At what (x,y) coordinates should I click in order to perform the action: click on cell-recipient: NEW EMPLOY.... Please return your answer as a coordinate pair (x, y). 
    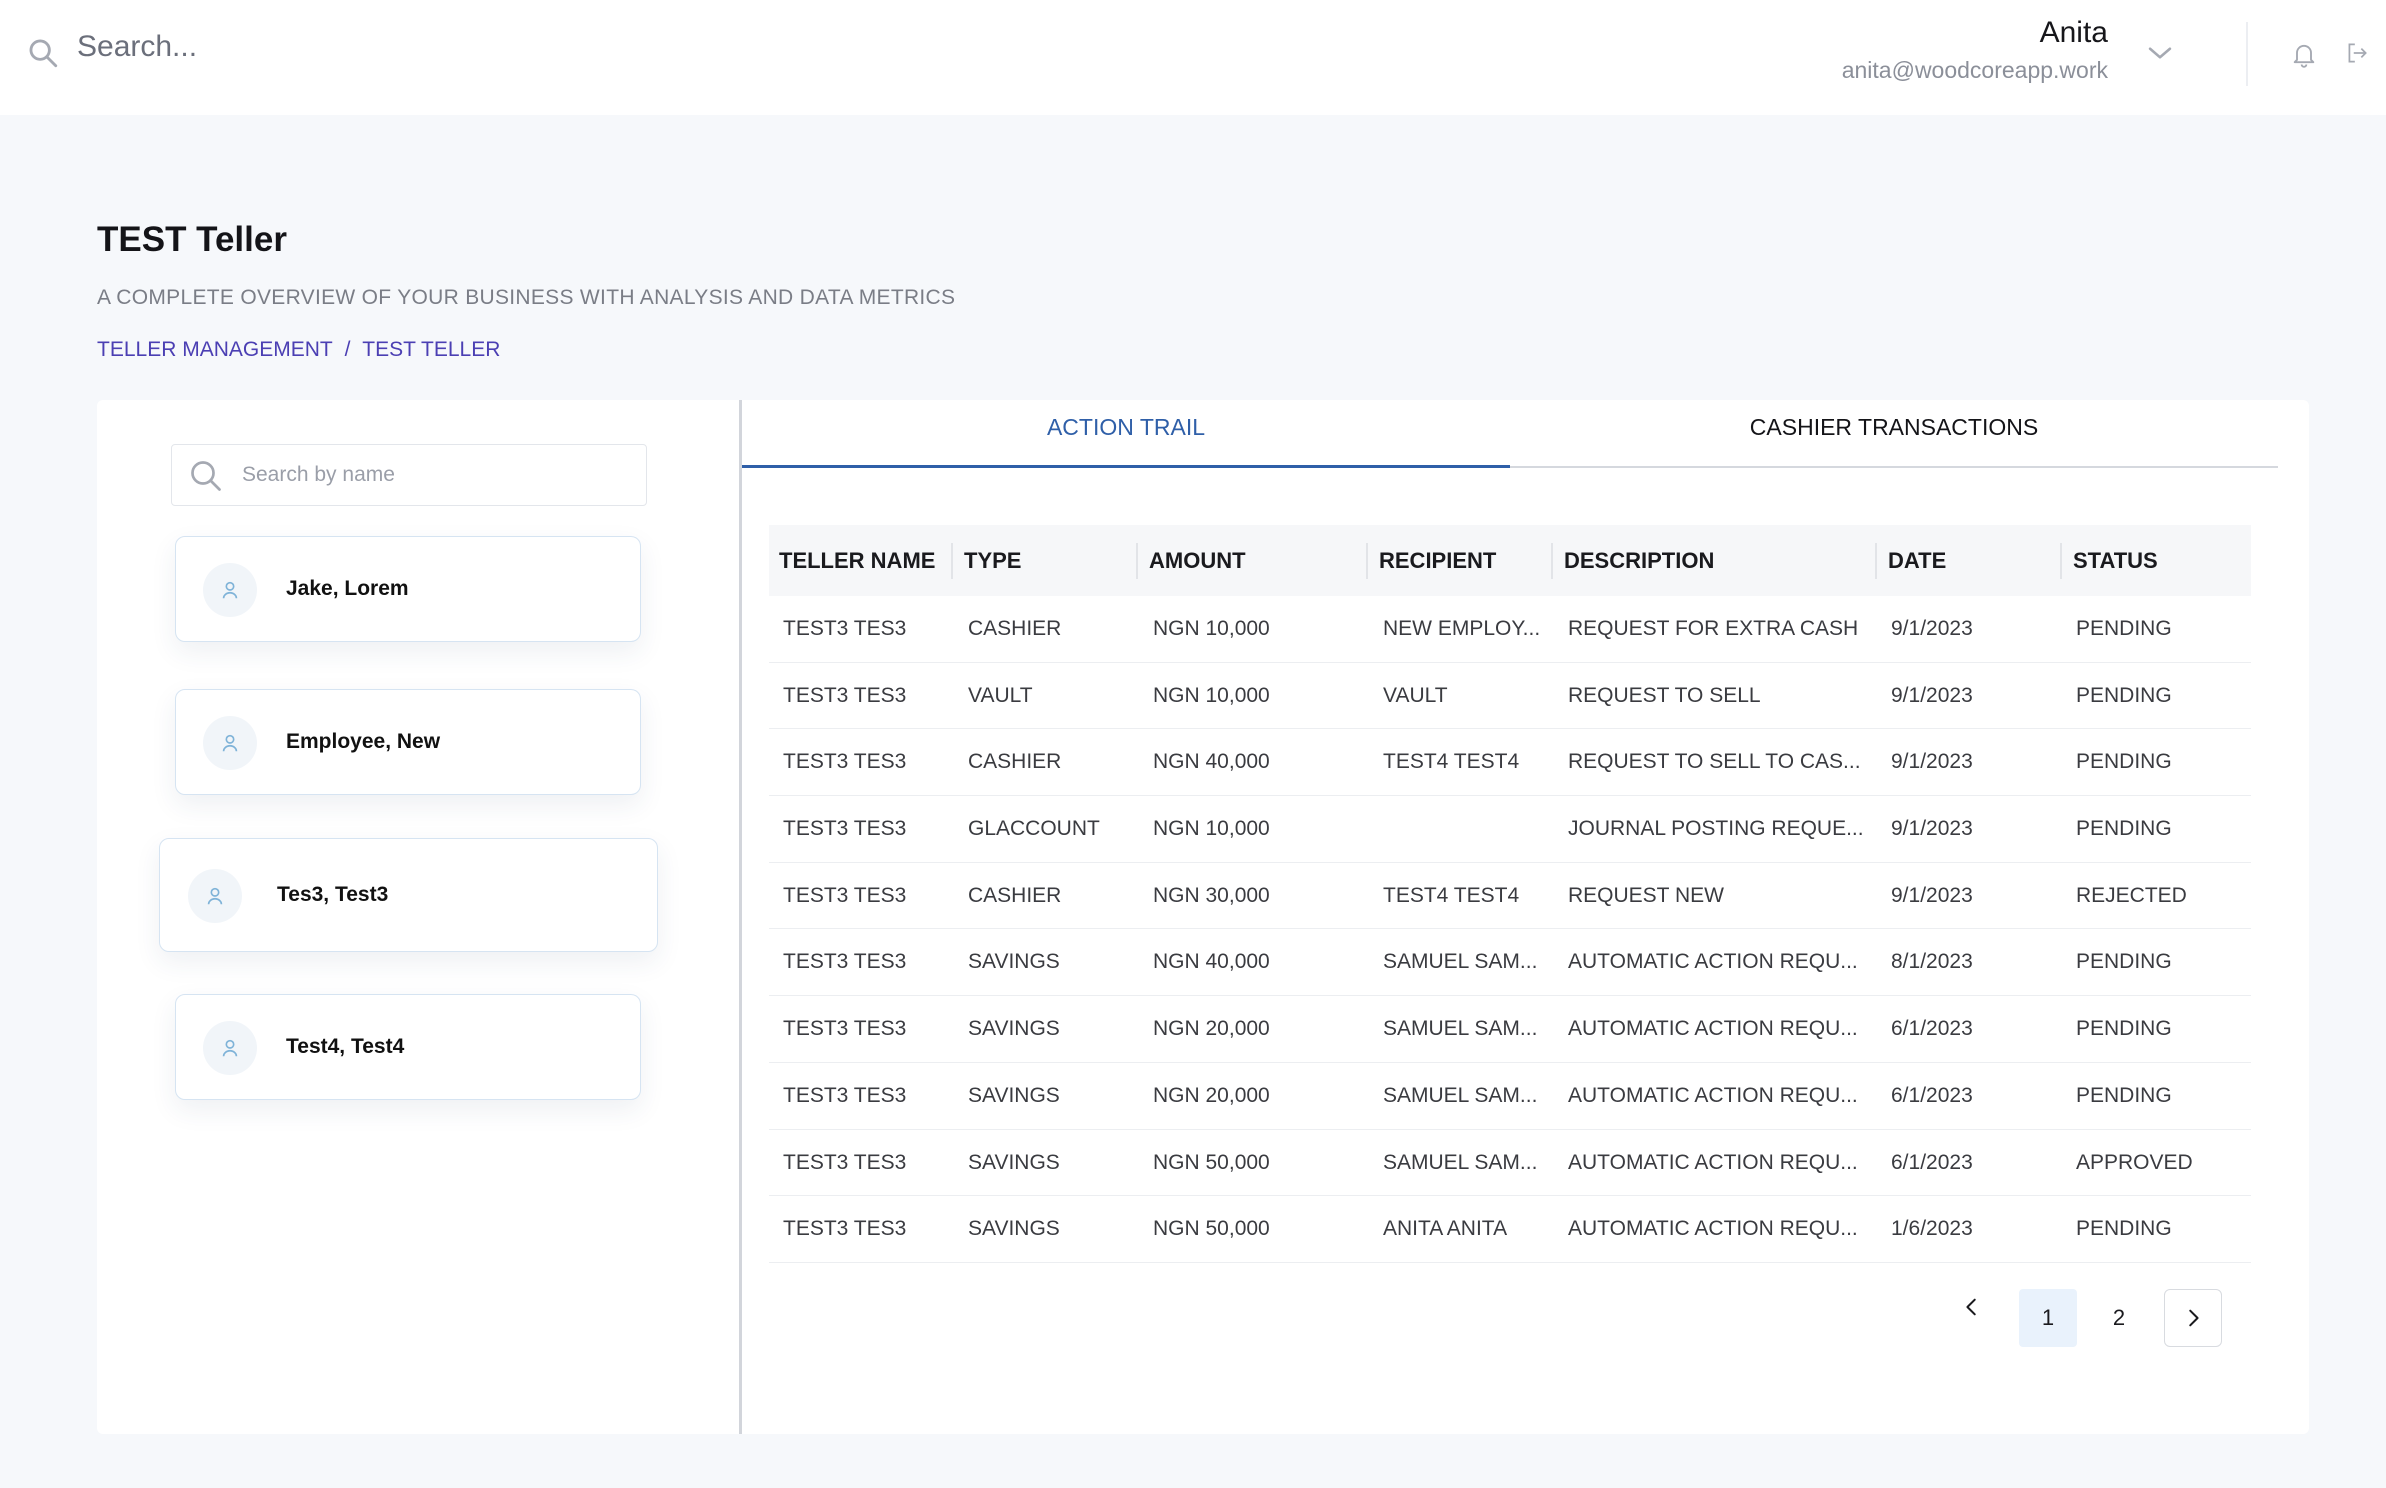
    Looking at the image, I should click on (1462, 628).